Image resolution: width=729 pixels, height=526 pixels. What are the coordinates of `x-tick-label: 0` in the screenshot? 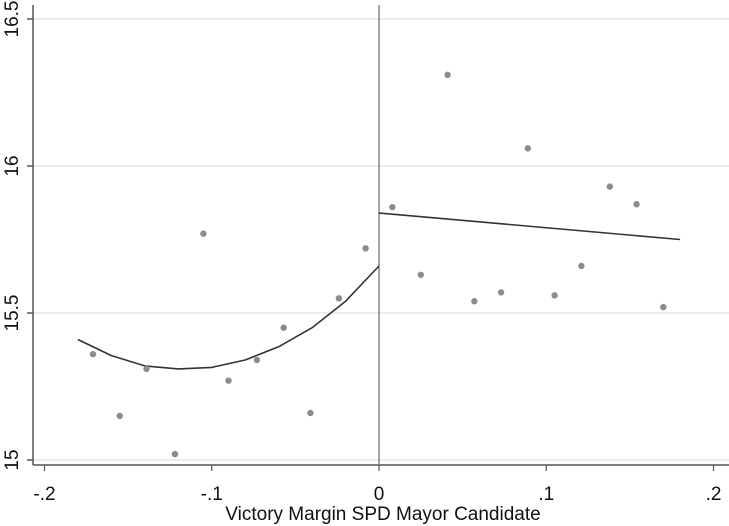 It's located at (379, 494).